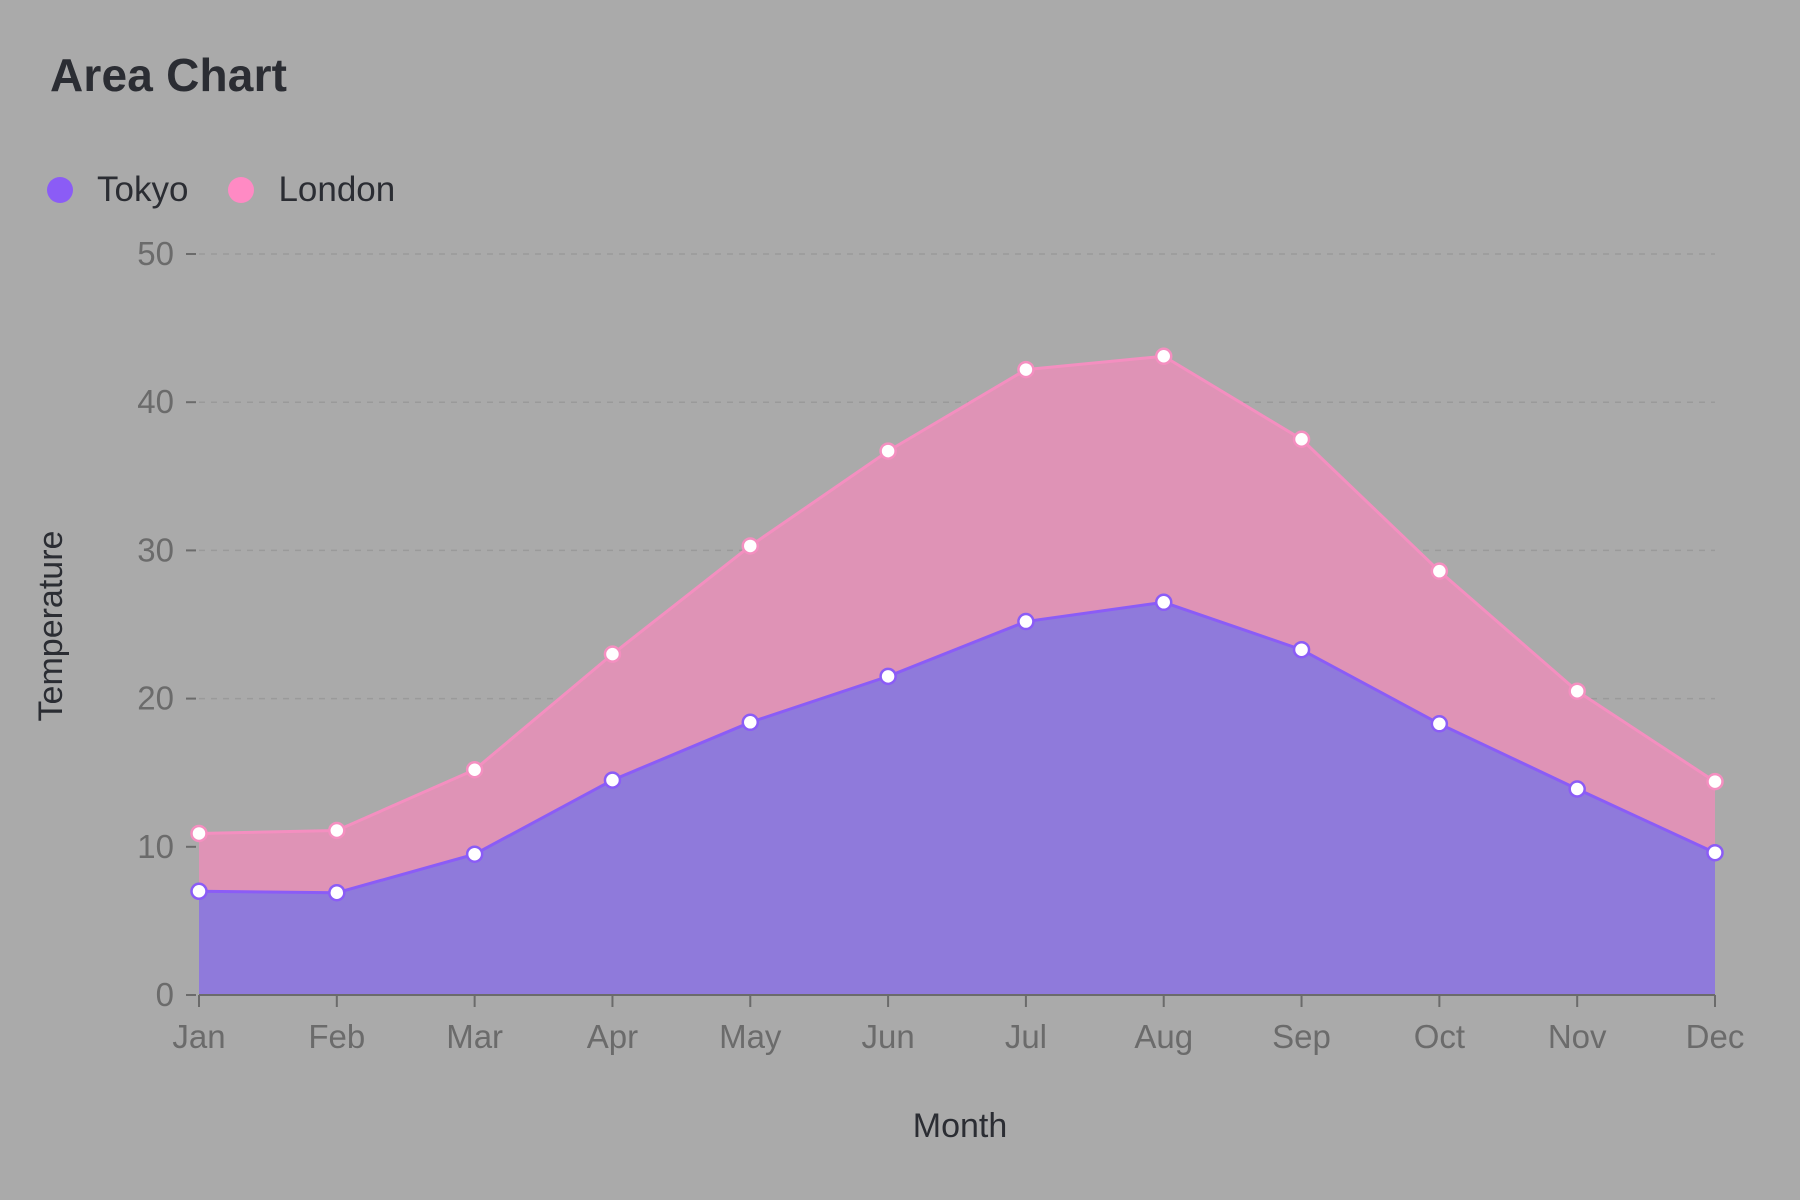  Describe the element at coordinates (1439, 1036) in the screenshot. I see `x-tick-label: Oct` at that location.